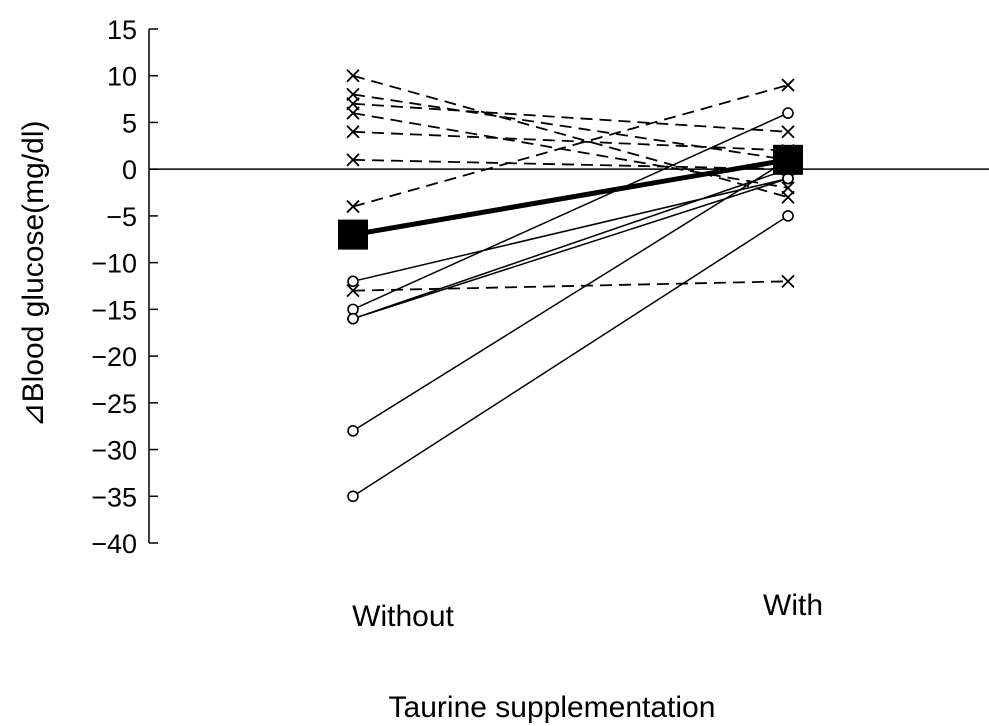 The width and height of the screenshot is (989, 726). I want to click on y-tick-label: −10, so click(114, 264).